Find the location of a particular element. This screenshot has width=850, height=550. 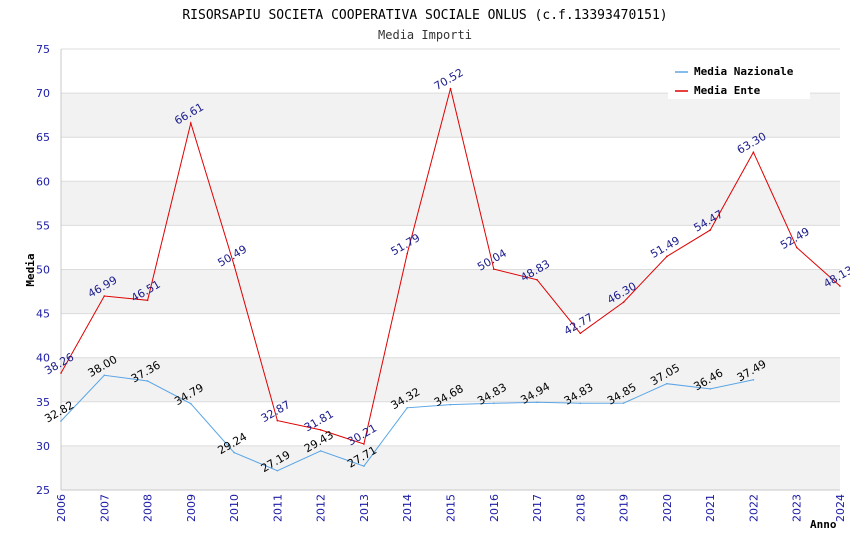

x-tick-label: 2010 is located at coordinates (234, 508).